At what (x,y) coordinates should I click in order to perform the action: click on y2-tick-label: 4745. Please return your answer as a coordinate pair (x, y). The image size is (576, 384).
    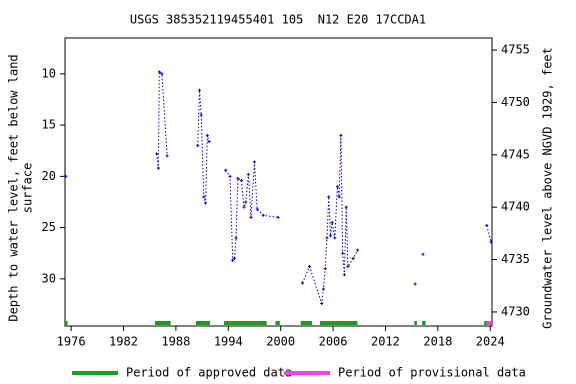
    Looking at the image, I should click on (515, 154).